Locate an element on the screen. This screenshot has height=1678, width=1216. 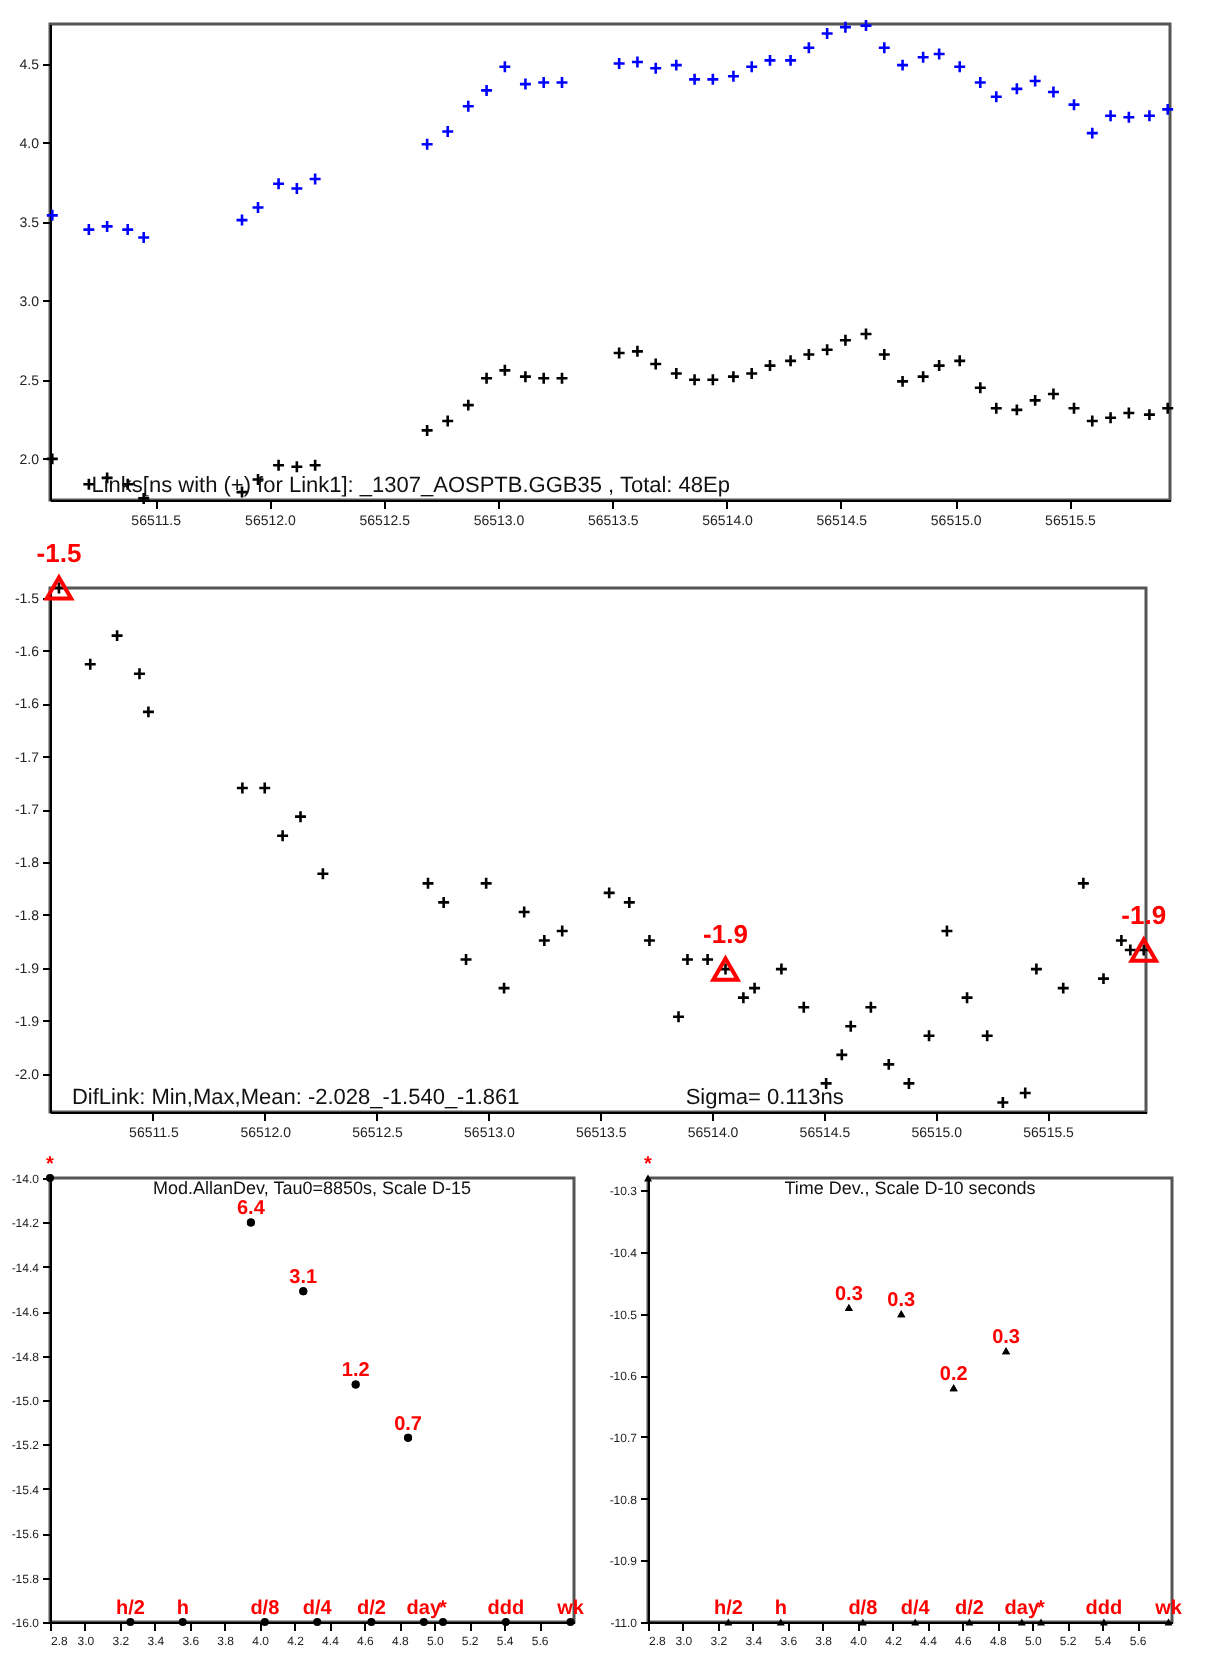
annotation: Links[ns with (+) for Link1]: _1307_AOSPTB.GGB35 , Total: 48Ep is located at coordinates (410, 486).